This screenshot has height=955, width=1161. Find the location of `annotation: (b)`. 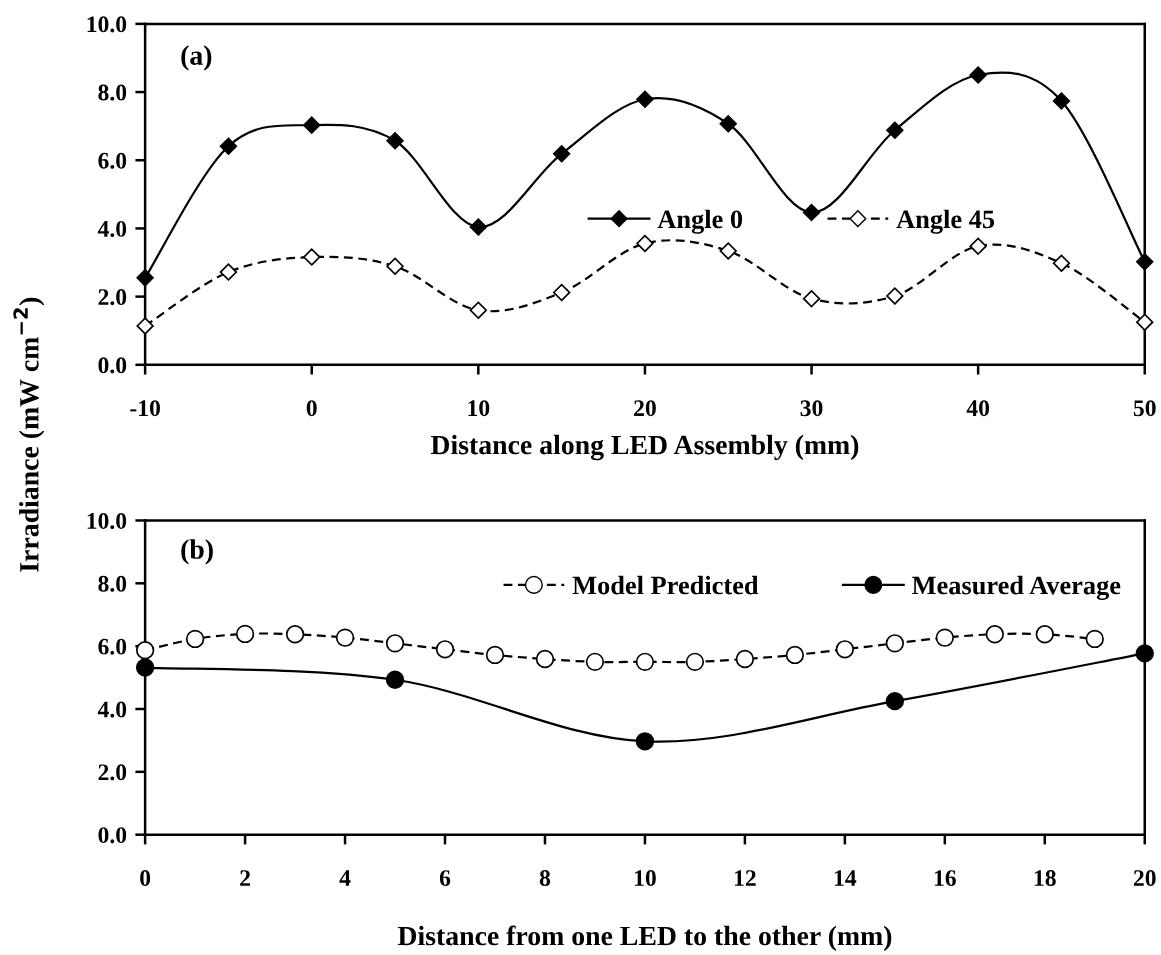

annotation: (b) is located at coordinates (197, 552).